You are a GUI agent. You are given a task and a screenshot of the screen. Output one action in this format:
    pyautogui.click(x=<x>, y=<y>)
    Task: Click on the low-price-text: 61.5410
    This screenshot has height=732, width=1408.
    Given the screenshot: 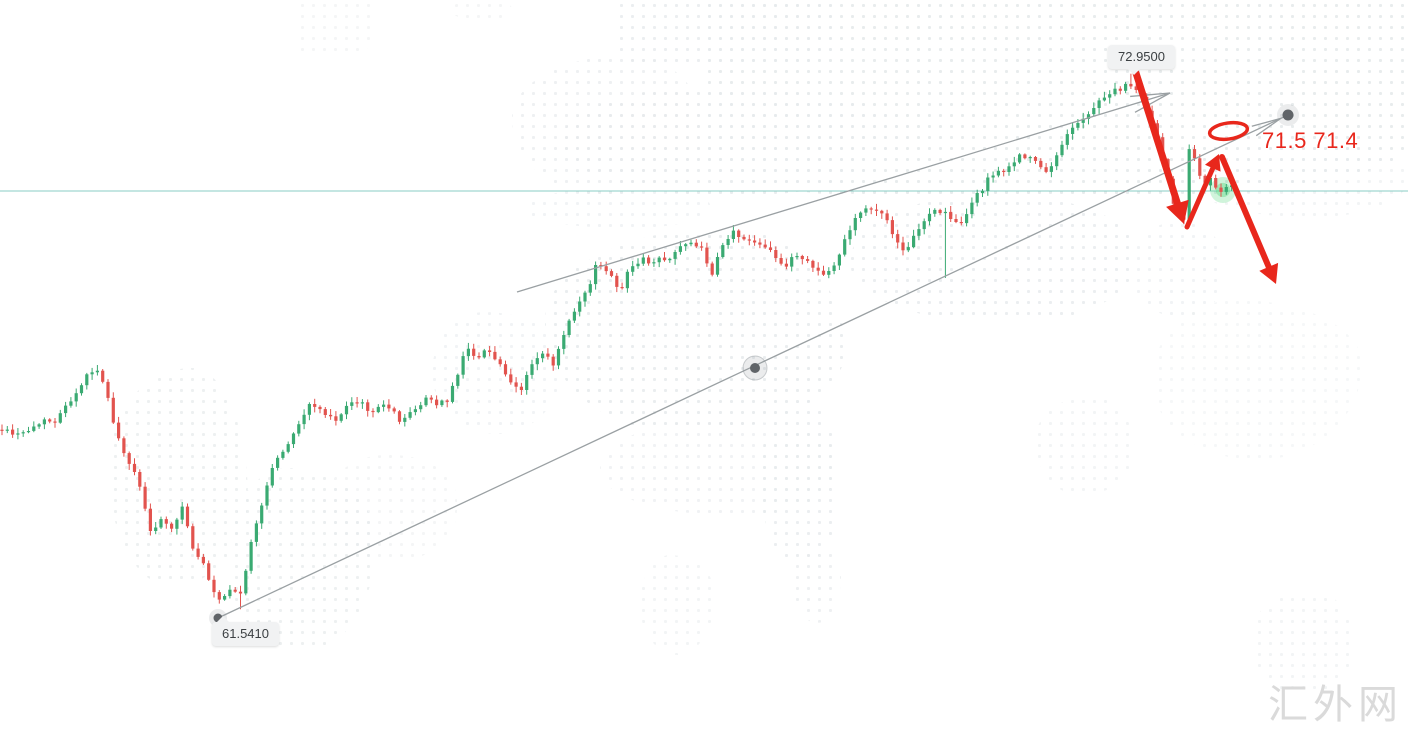 What is the action you would take?
    pyautogui.click(x=245, y=633)
    